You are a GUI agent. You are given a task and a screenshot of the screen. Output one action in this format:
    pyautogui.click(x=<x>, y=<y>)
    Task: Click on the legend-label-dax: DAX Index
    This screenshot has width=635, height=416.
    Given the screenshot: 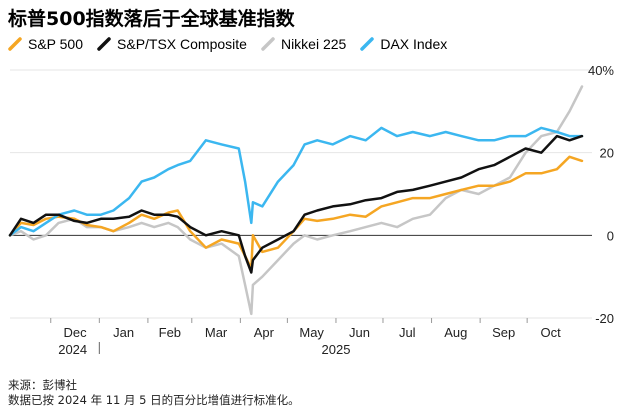 What is the action you would take?
    pyautogui.click(x=414, y=44)
    